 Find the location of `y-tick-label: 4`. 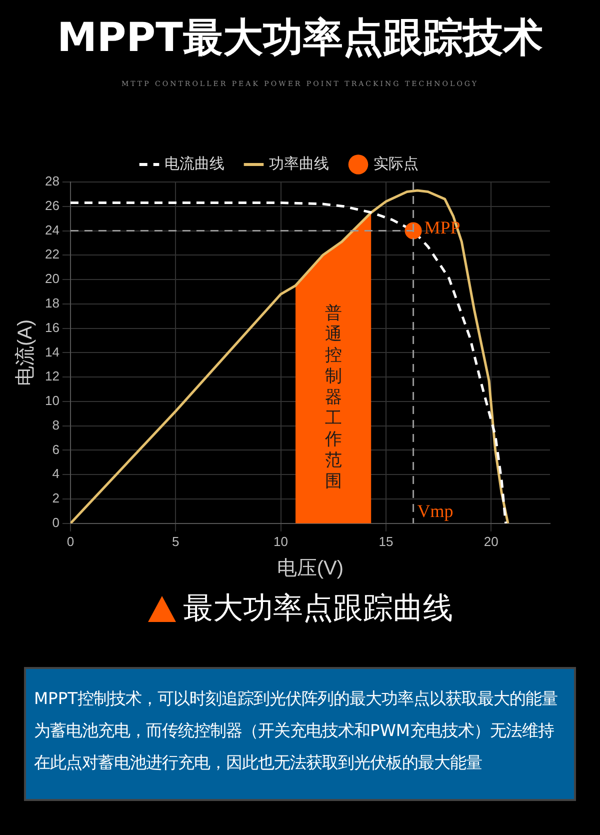

y-tick-label: 4 is located at coordinates (56, 474).